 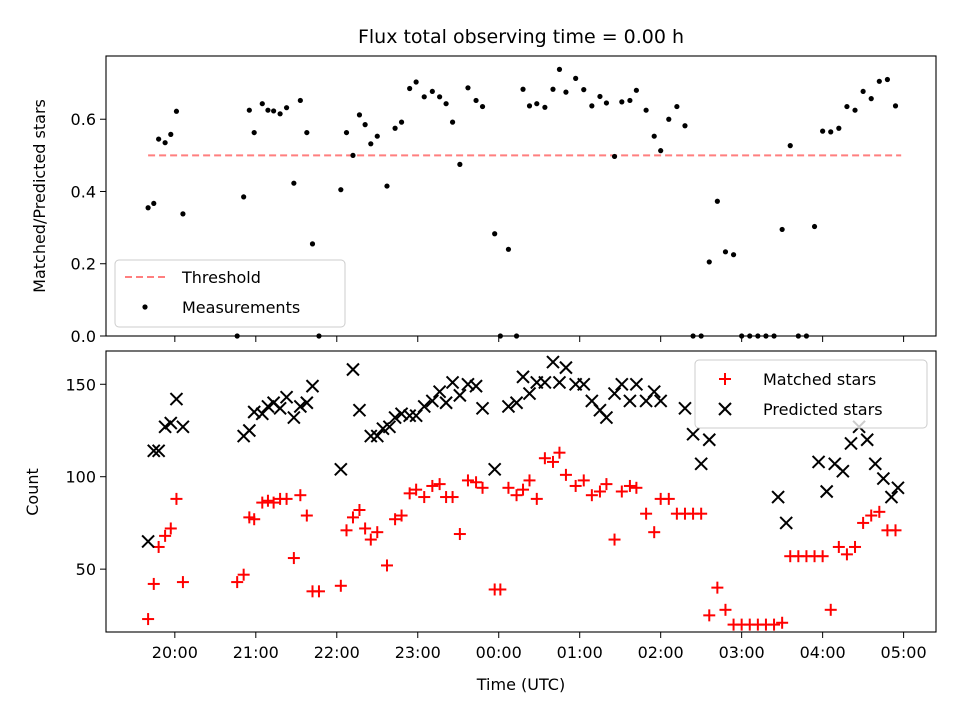 I want to click on top-legend-box, so click(x=230, y=293).